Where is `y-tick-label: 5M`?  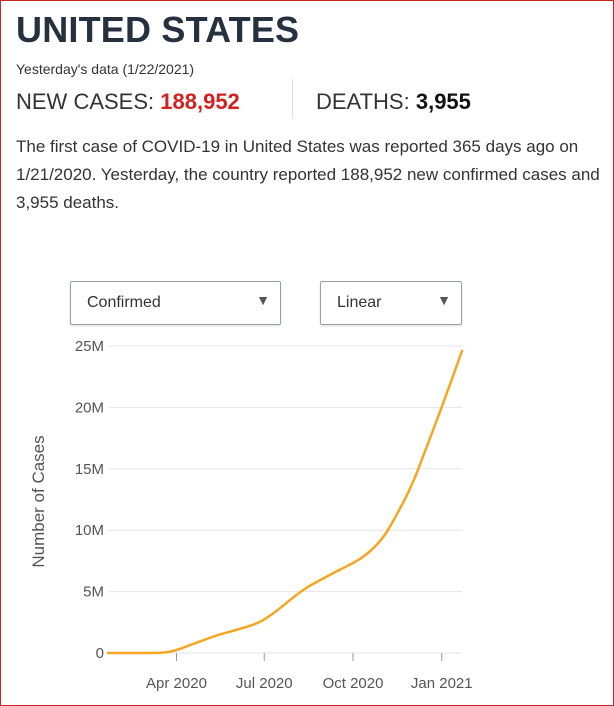
y-tick-label: 5M is located at coordinates (93, 592).